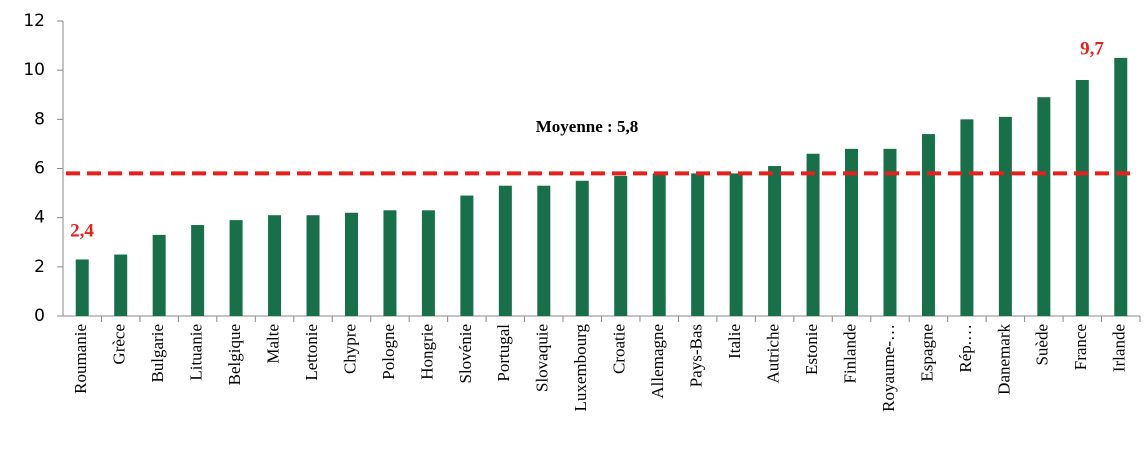 The width and height of the screenshot is (1145, 464). I want to click on x-tick-label: Luxembourg, so click(580, 368).